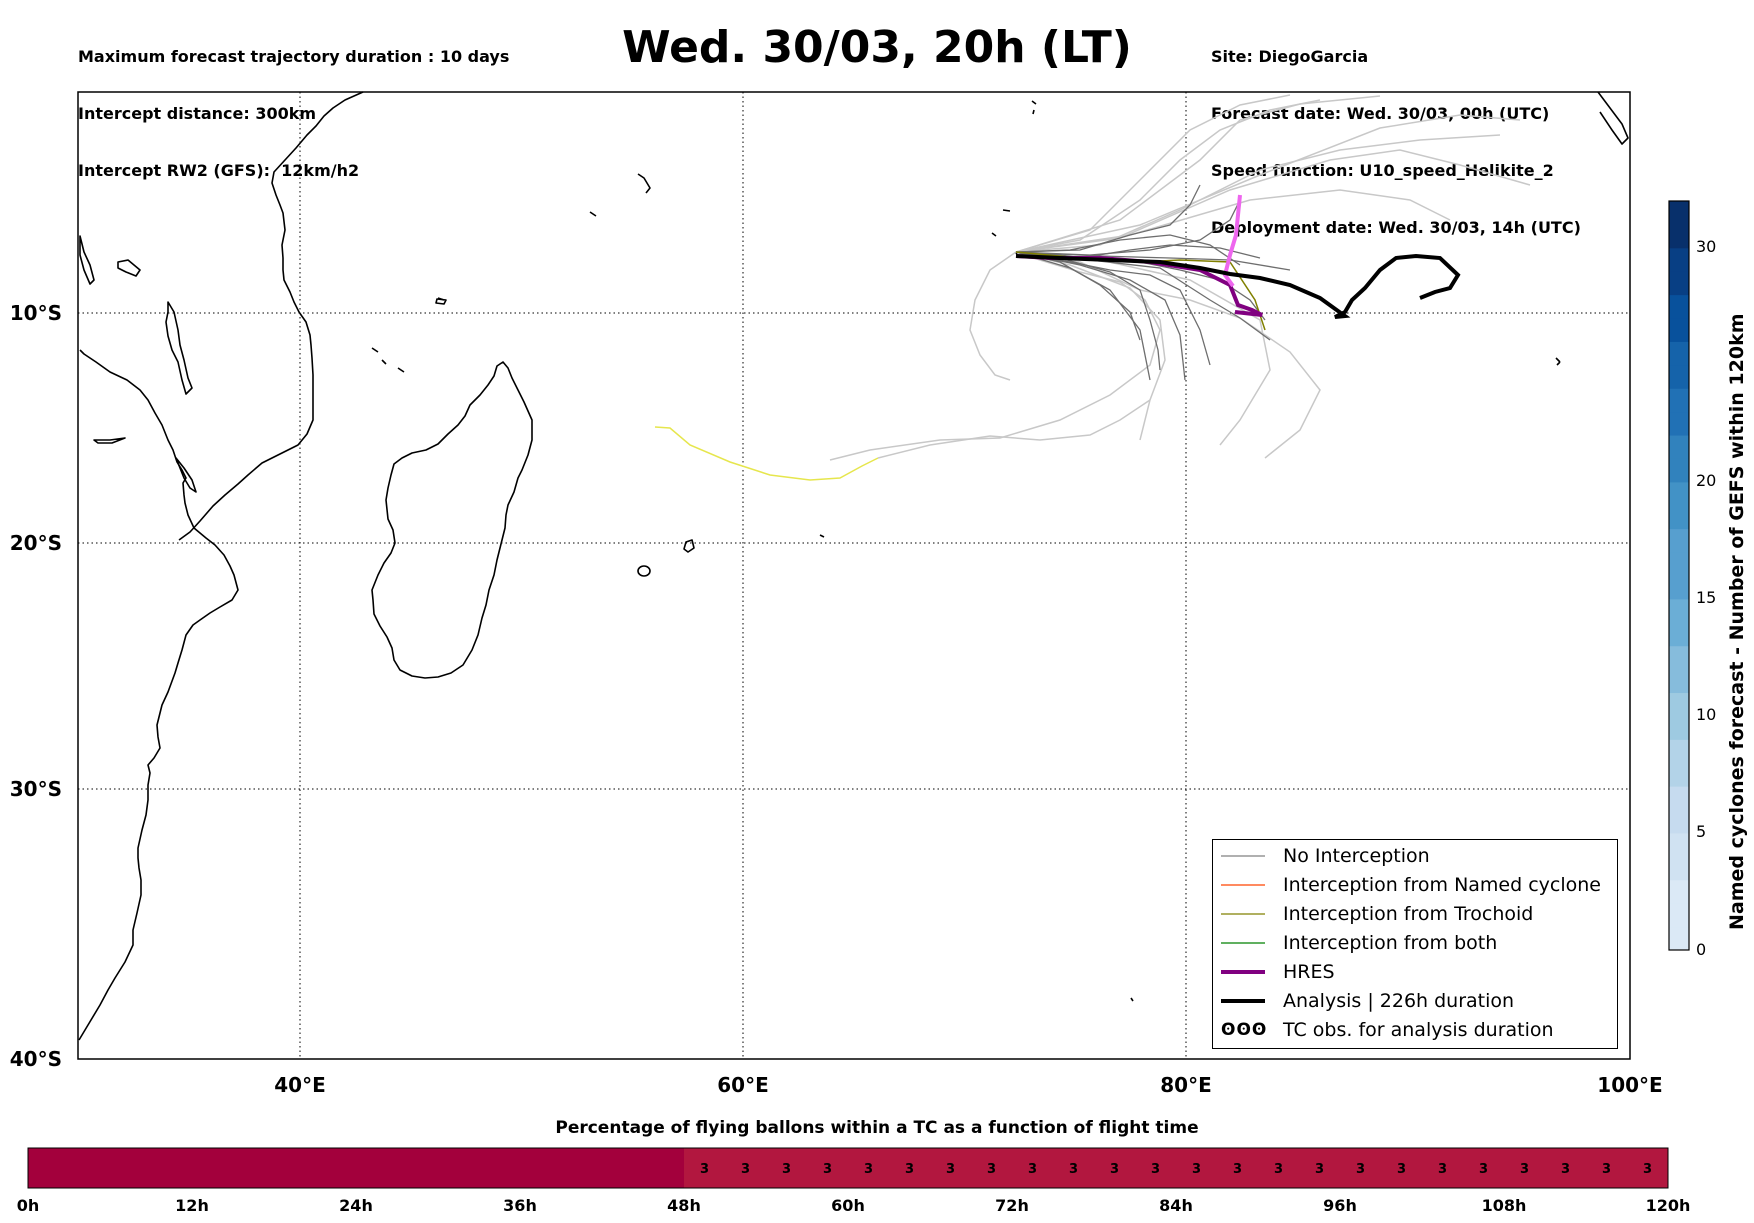 The width and height of the screenshot is (1754, 1223). What do you see at coordinates (192, 1205) in the screenshot?
I see `time-label-12h: 12h` at bounding box center [192, 1205].